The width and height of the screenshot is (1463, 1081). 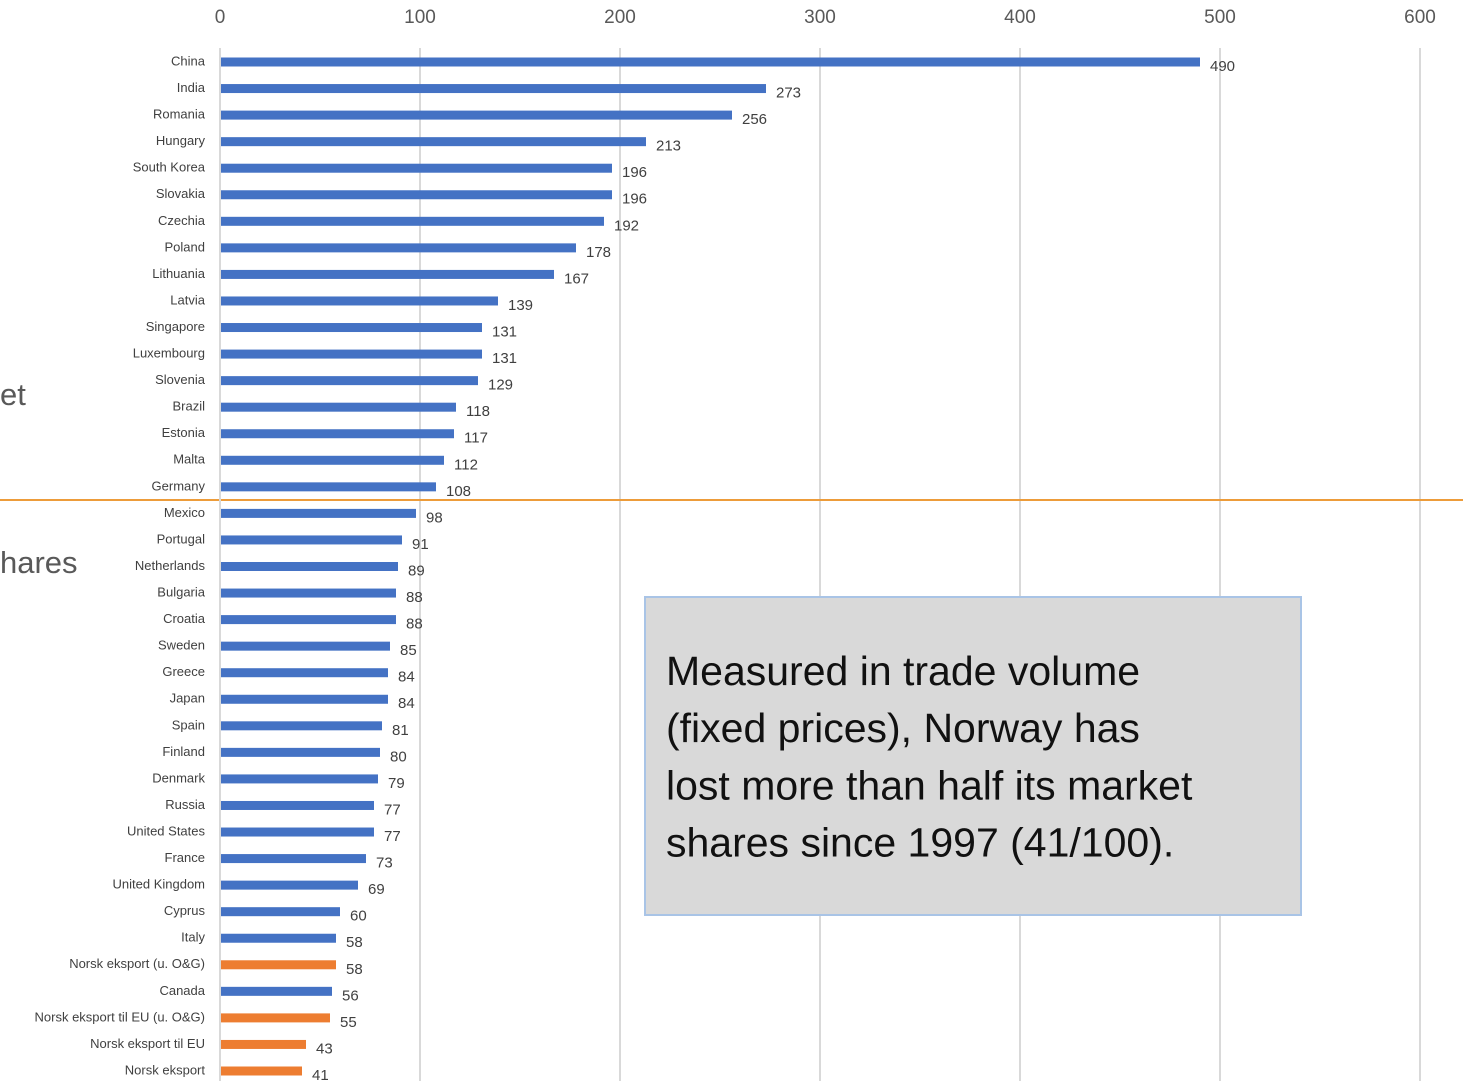 I want to click on value-label: 43, so click(x=324, y=1048).